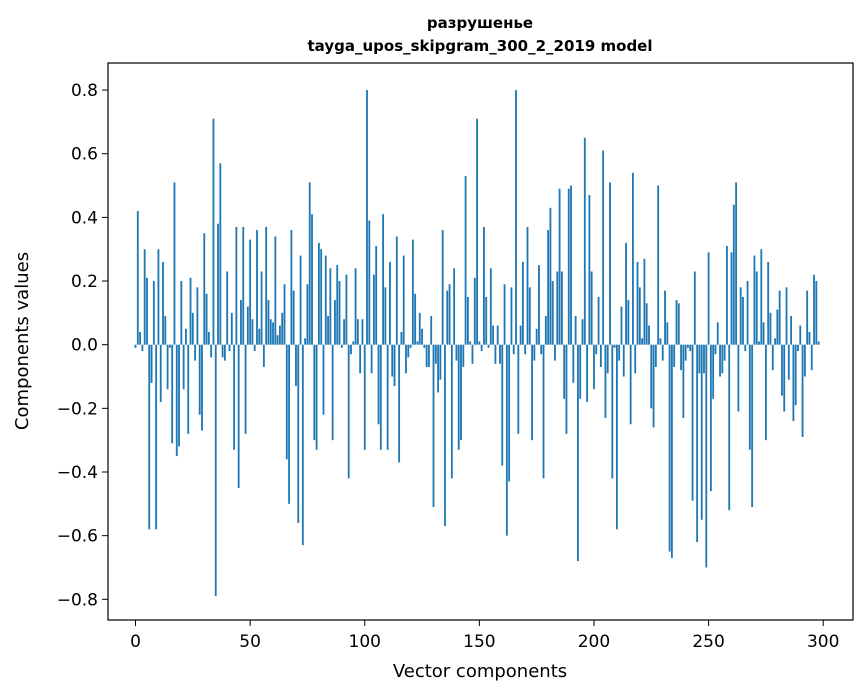 The height and width of the screenshot is (696, 867). Describe the element at coordinates (250, 642) in the screenshot. I see `x-tick-label: 50` at that location.